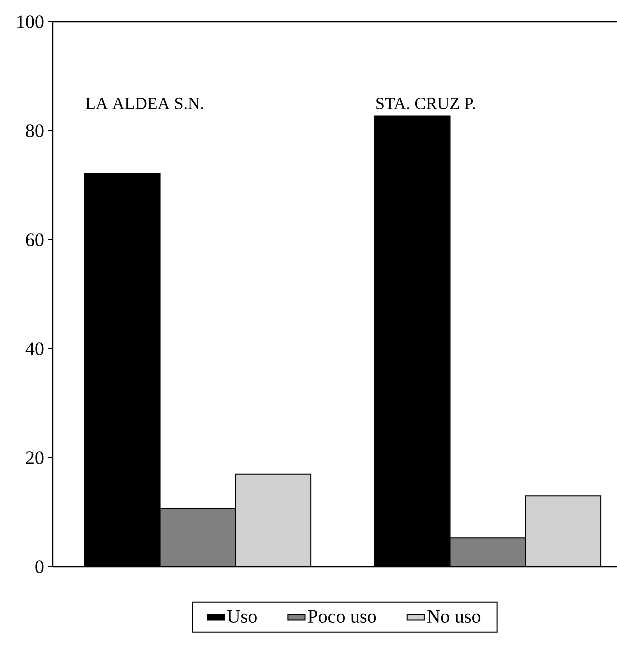  What do you see at coordinates (342, 617) in the screenshot?
I see `legend-label: Poco uso` at bounding box center [342, 617].